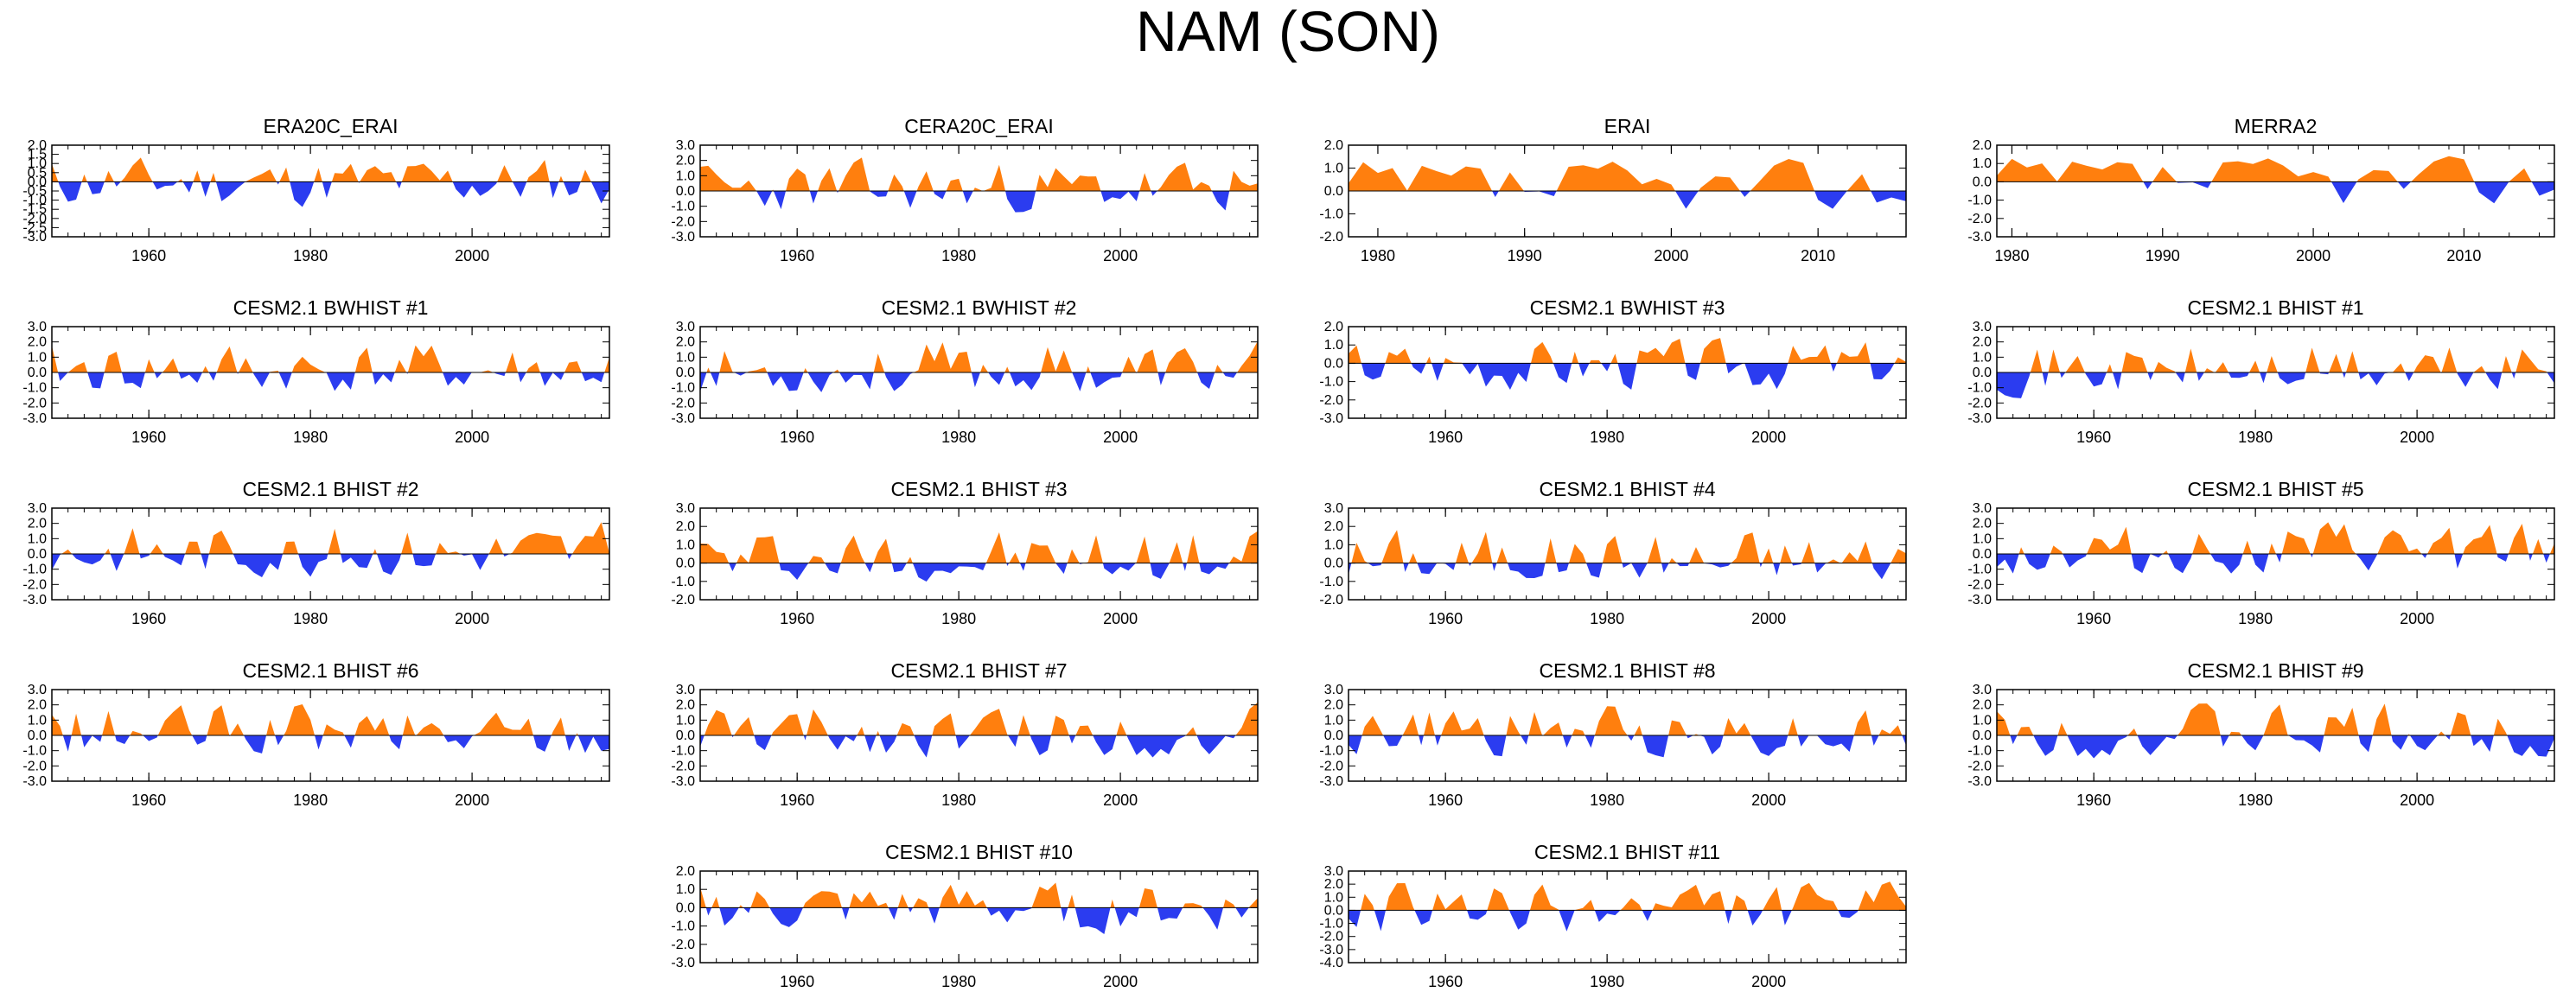  What do you see at coordinates (34, 209) in the screenshot?
I see `y-tick-label: -1.5` at bounding box center [34, 209].